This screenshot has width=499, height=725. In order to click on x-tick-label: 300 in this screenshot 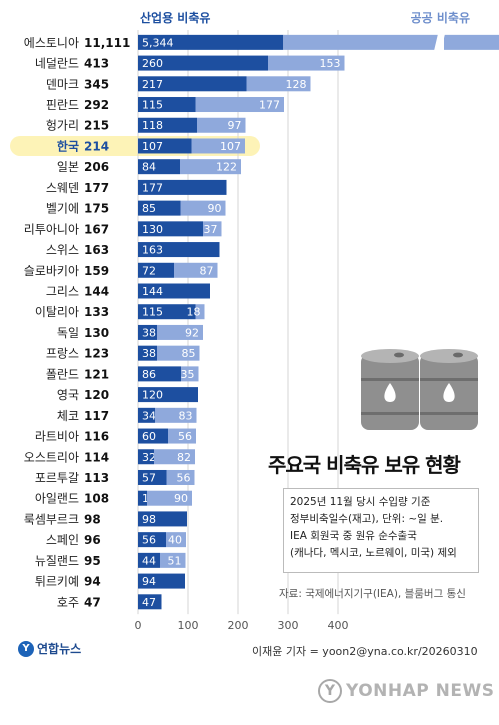, I will do `click(288, 625)`.